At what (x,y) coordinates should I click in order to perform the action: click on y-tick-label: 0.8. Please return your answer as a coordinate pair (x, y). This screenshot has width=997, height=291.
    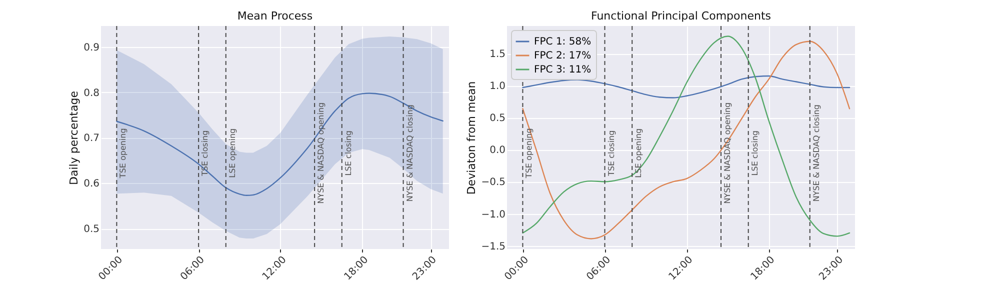
    Looking at the image, I should click on (92, 93).